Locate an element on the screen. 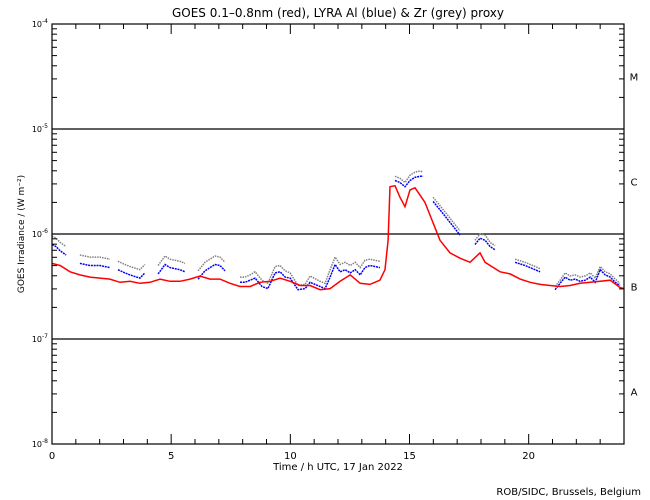  y-tick-label: 10⁻⁷ is located at coordinates (40, 338).